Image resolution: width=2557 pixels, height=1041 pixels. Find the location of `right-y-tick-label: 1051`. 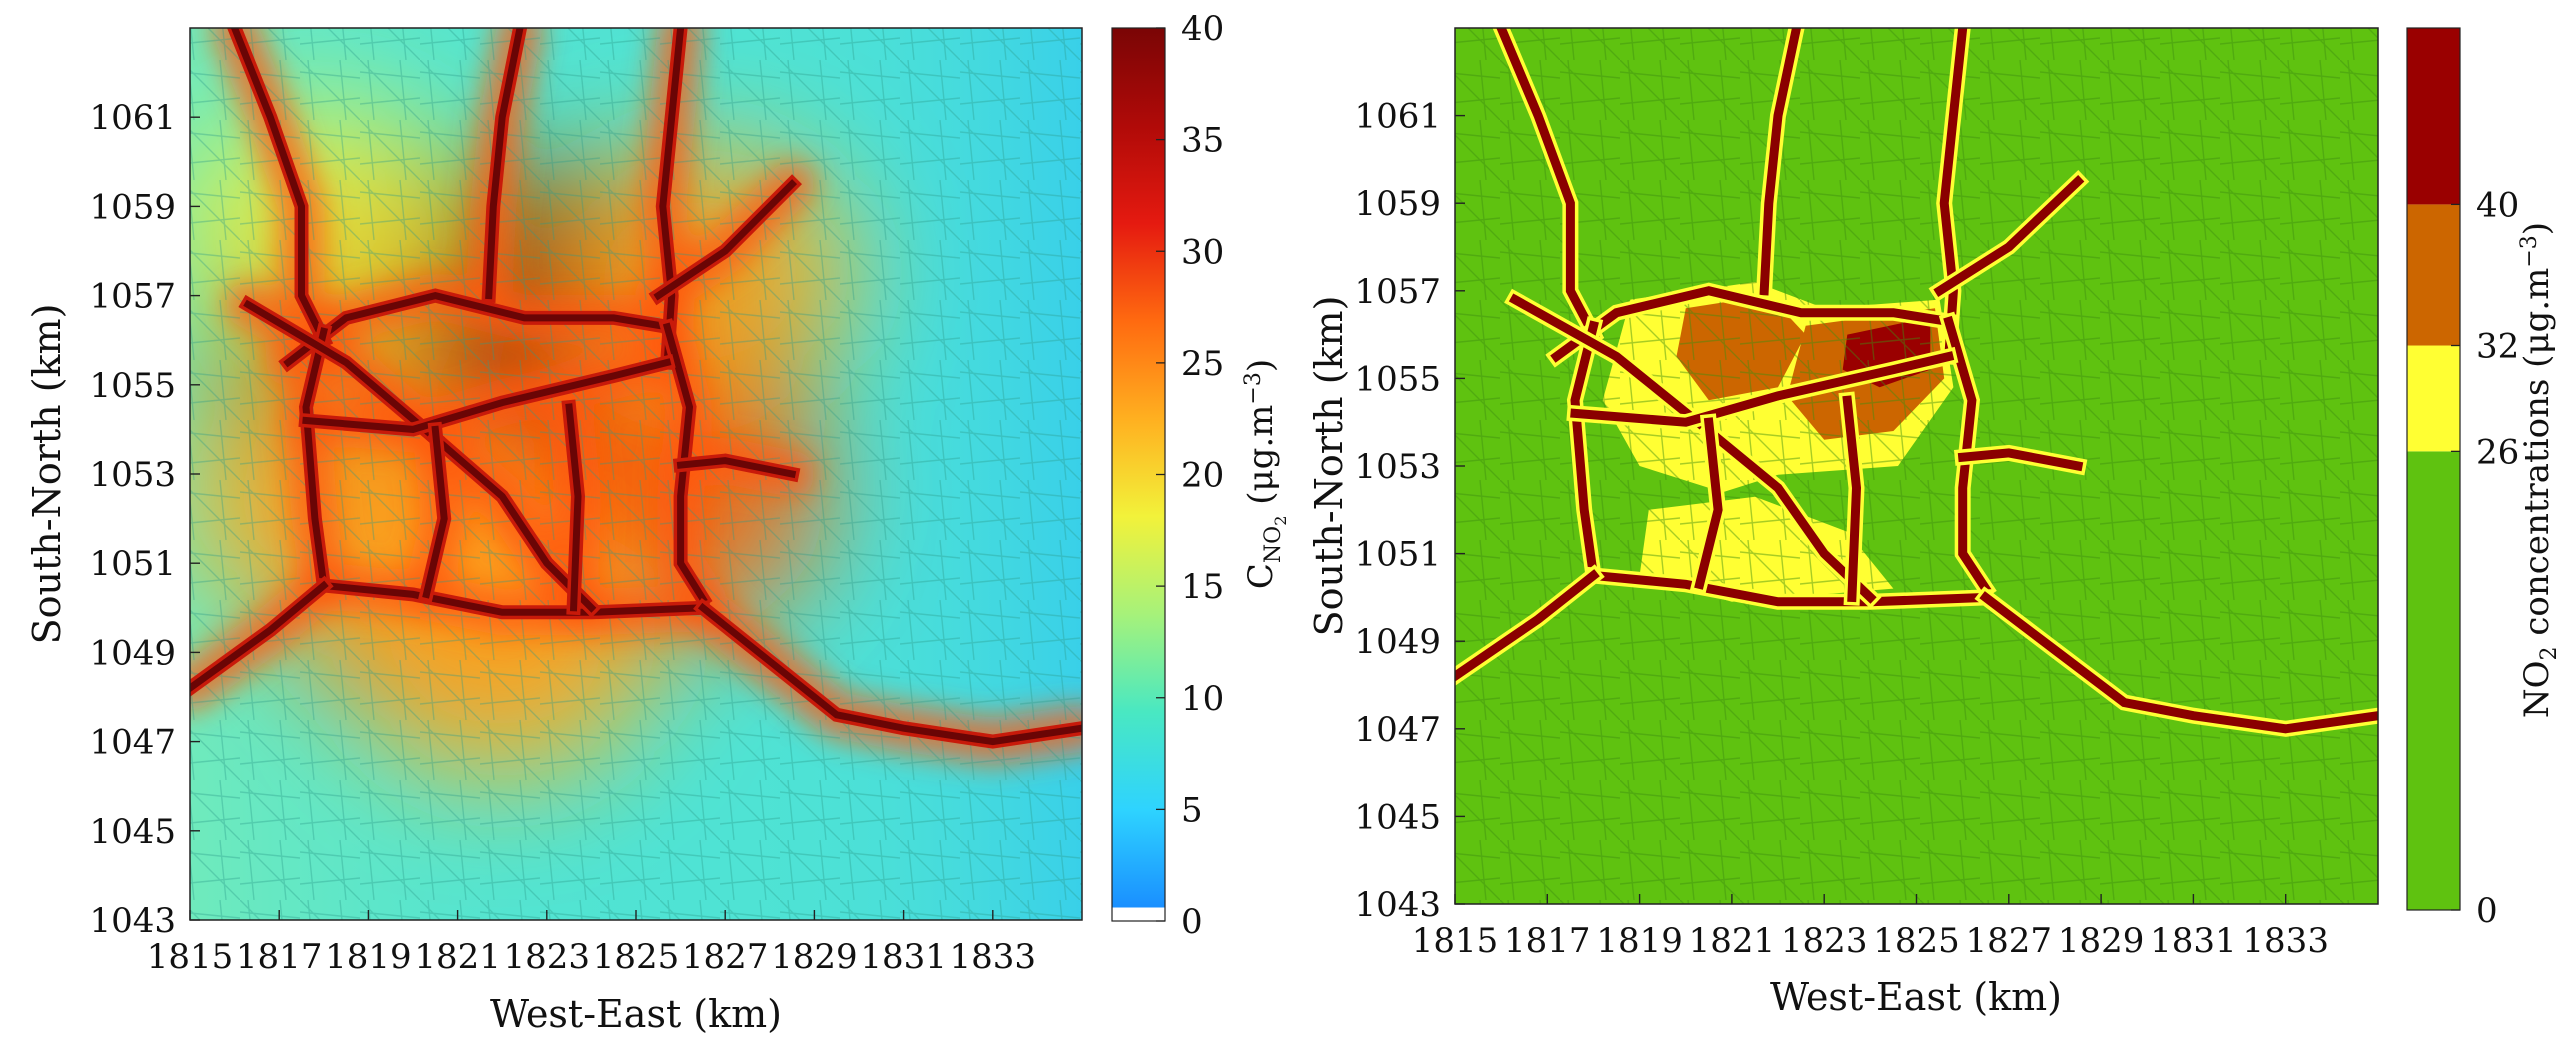

right-y-tick-label: 1051 is located at coordinates (1397, 555).